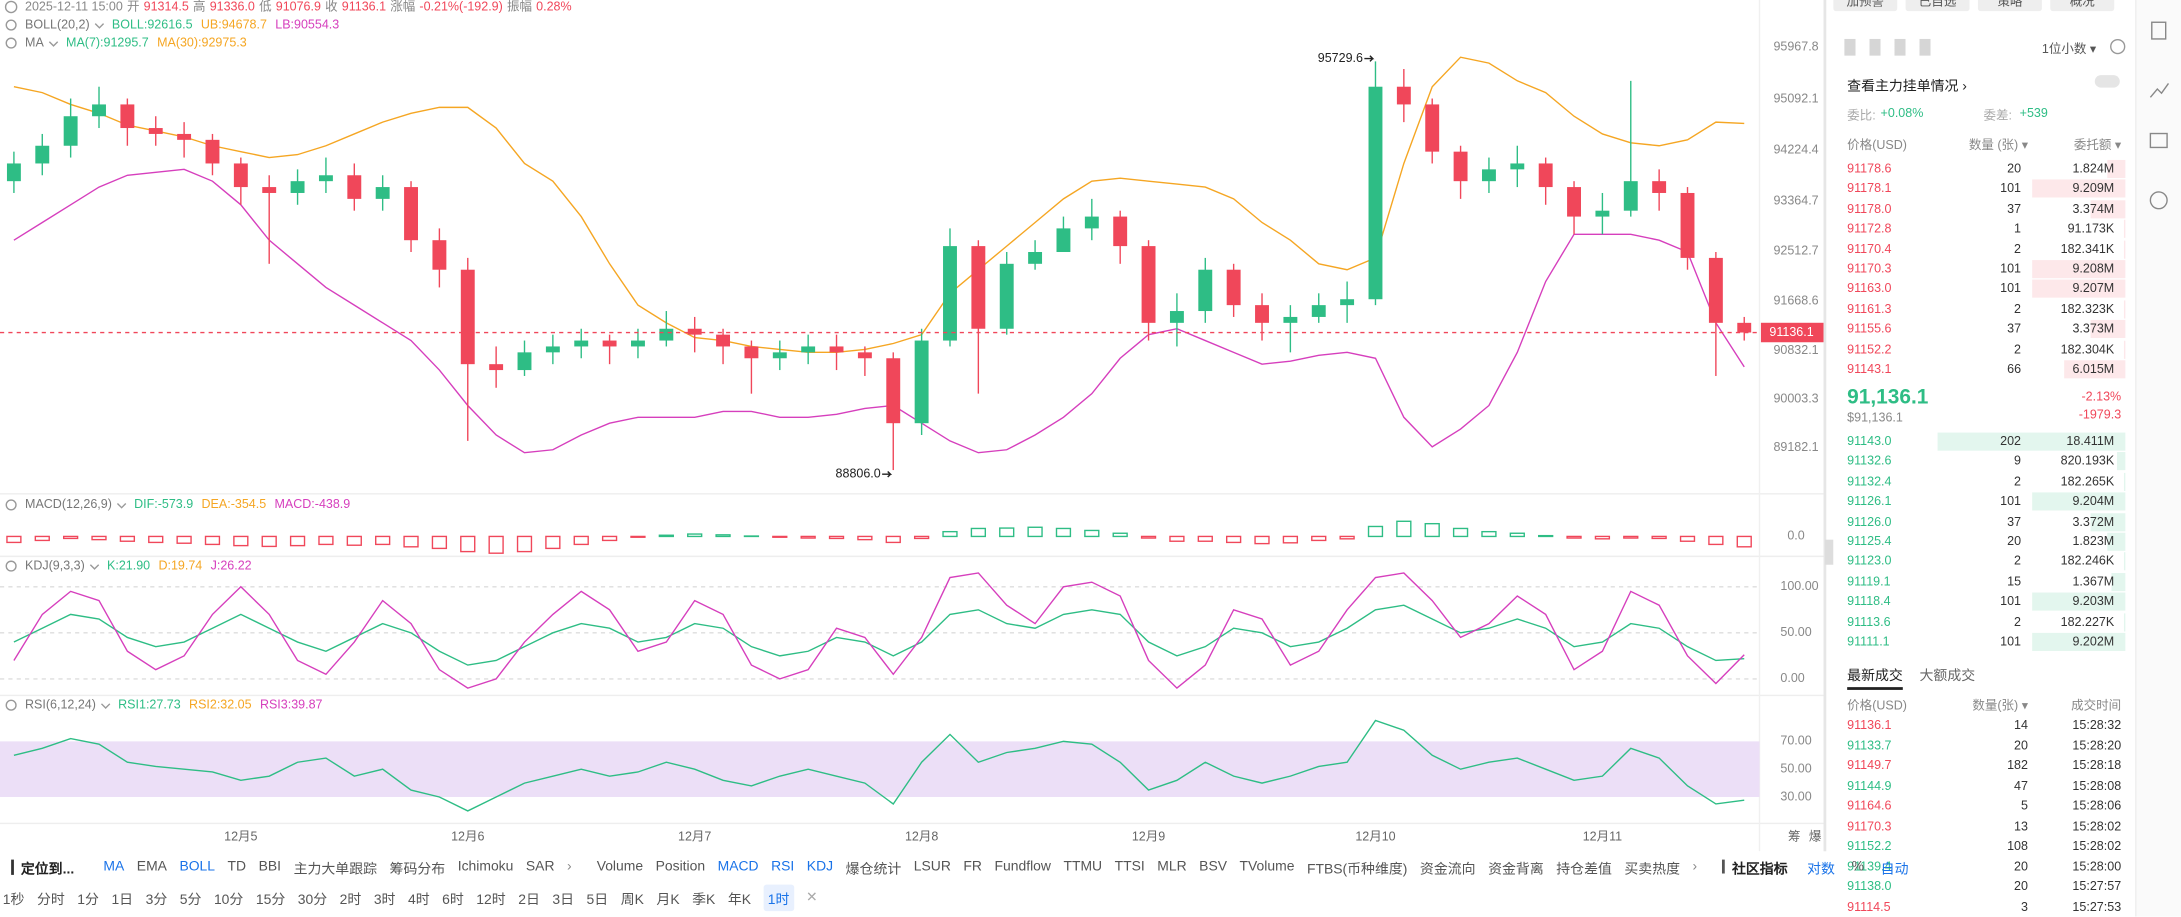 This screenshot has width=2181, height=917. Describe the element at coordinates (1979, 369) in the screenshot. I see `book-row: 91143.1 66 6.015M` at that location.